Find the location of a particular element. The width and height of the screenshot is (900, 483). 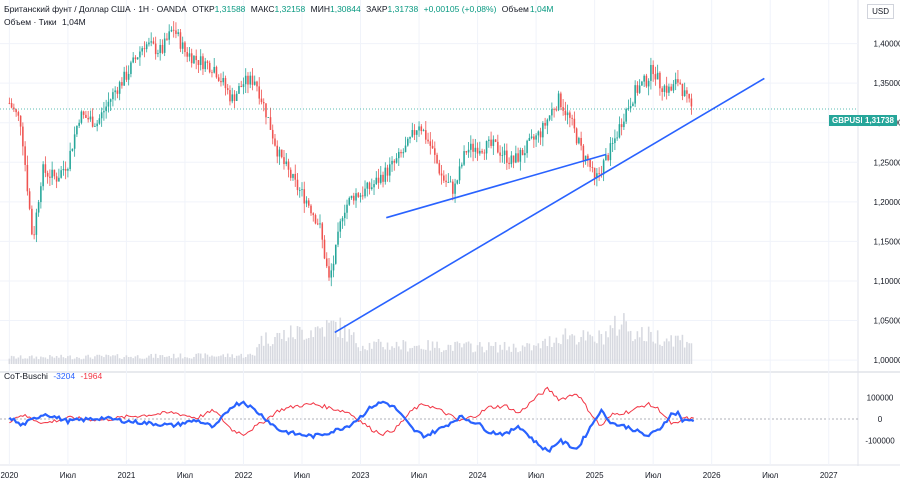

currency-button: USD is located at coordinates (880, 11).